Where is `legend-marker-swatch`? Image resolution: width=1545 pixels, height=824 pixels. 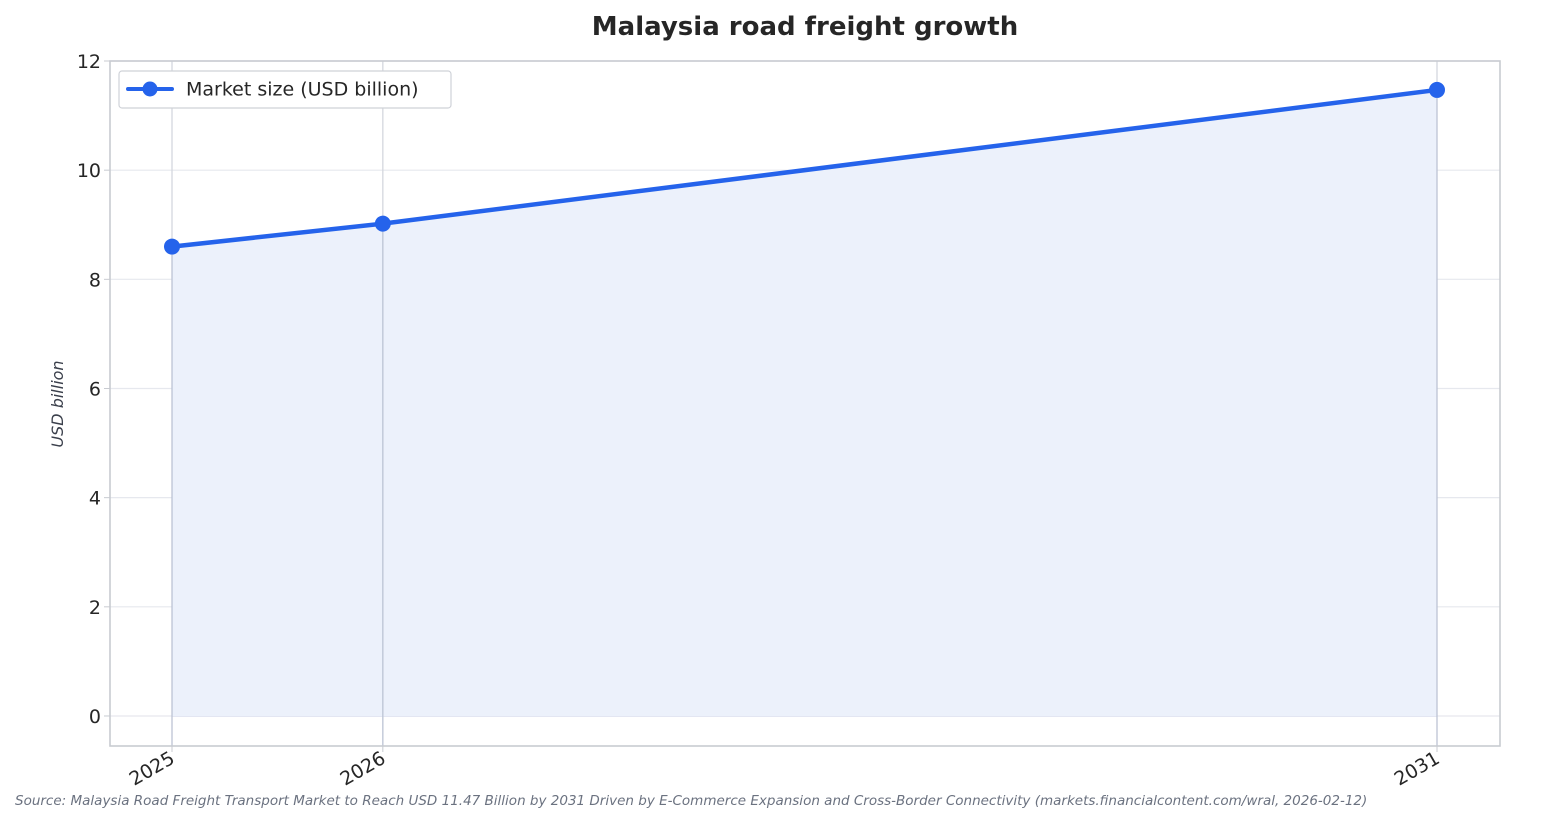
legend-marker-swatch is located at coordinates (150, 89).